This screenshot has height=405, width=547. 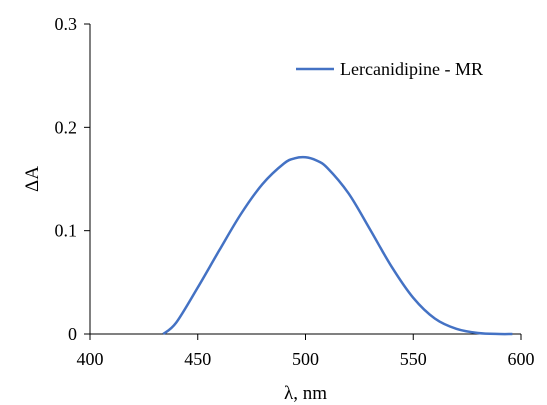 What do you see at coordinates (90, 359) in the screenshot?
I see `x-tick-label: 400` at bounding box center [90, 359].